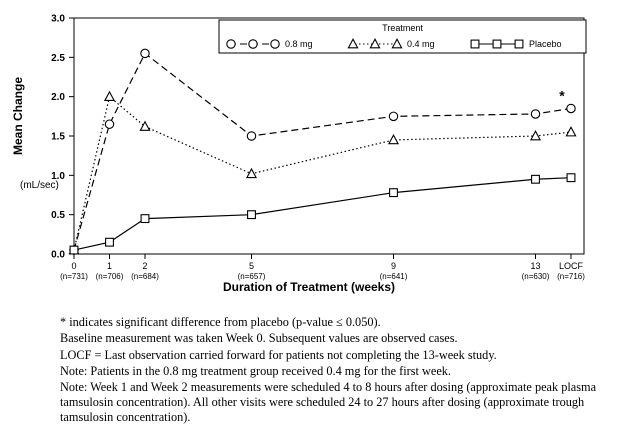 The height and width of the screenshot is (426, 631). I want to click on svg-text: (n=684), so click(145, 276).